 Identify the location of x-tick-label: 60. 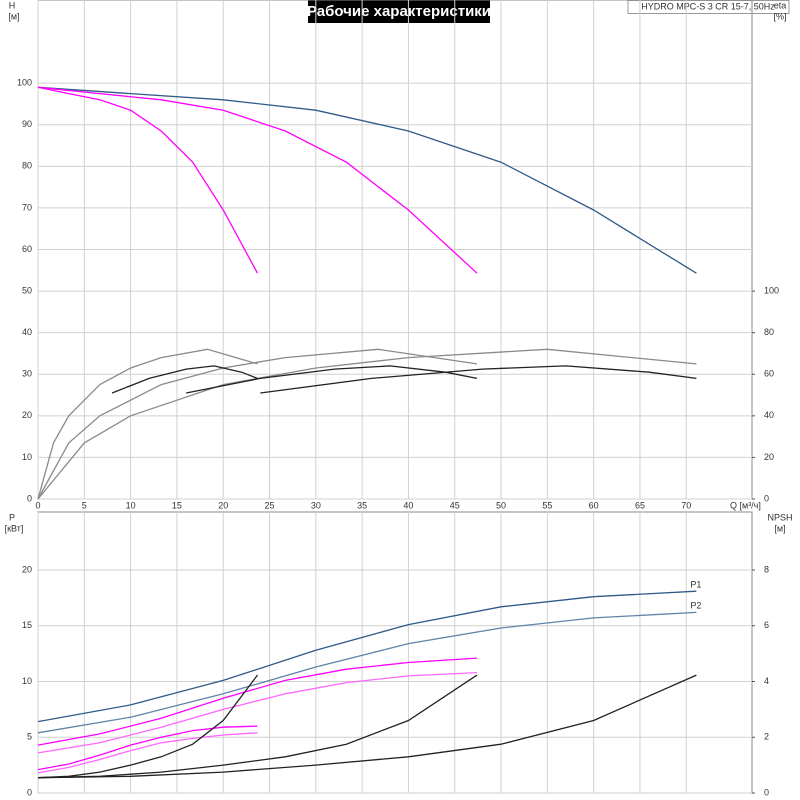
(594, 505).